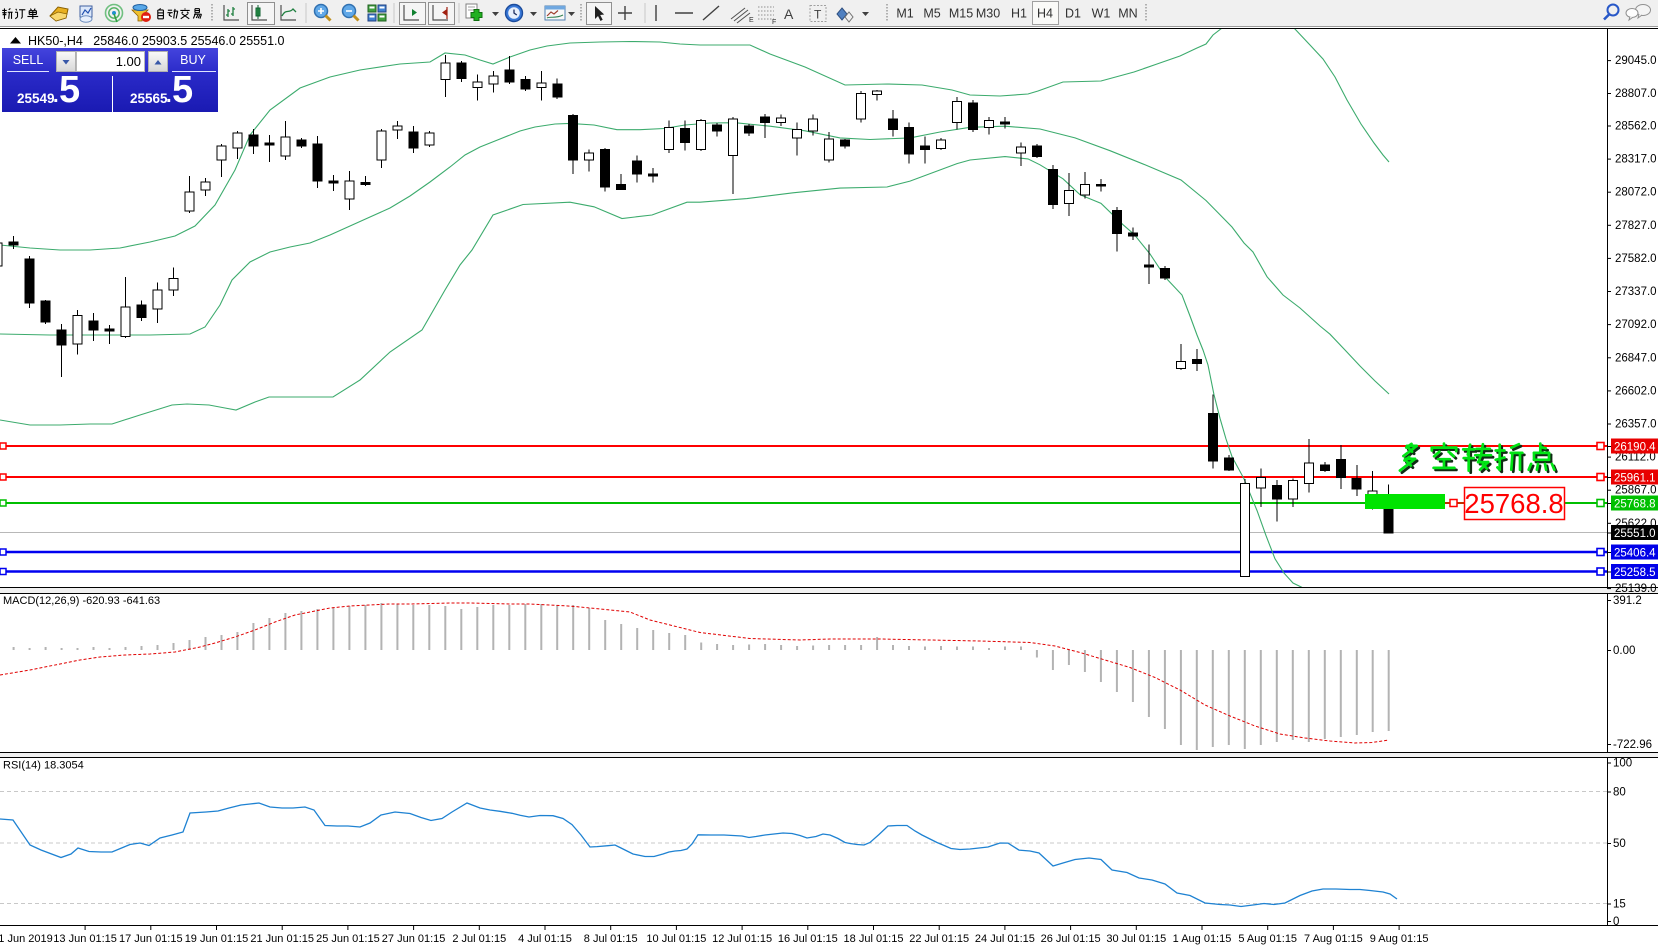 This screenshot has width=1658, height=950. What do you see at coordinates (1635, 458) in the screenshot?
I see `svg-text: 26112.0` at bounding box center [1635, 458].